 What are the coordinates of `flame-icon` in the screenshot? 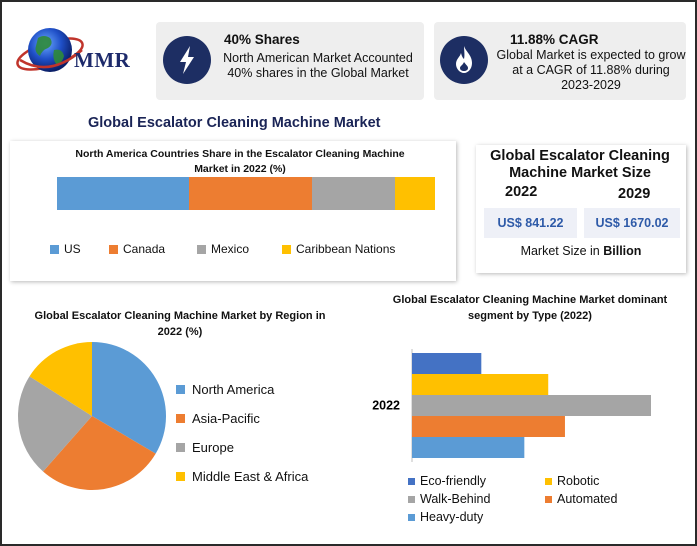 It's located at (464, 60).